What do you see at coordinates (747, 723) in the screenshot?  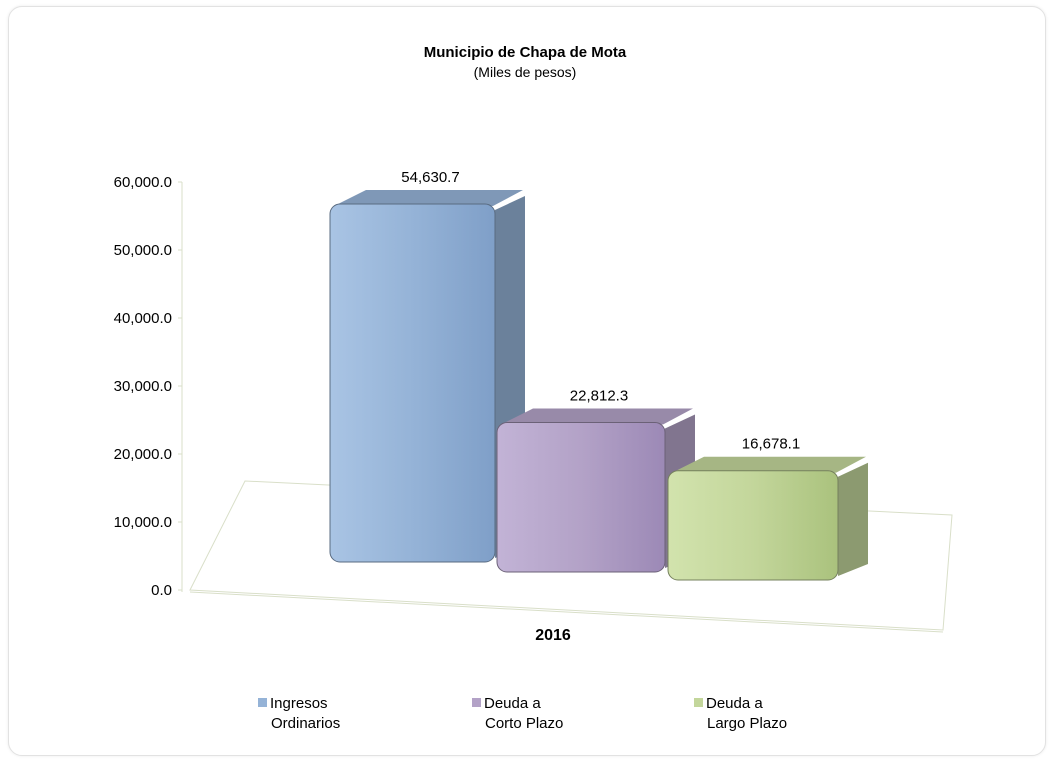 I see `legend-label: Largo Plazo` at bounding box center [747, 723].